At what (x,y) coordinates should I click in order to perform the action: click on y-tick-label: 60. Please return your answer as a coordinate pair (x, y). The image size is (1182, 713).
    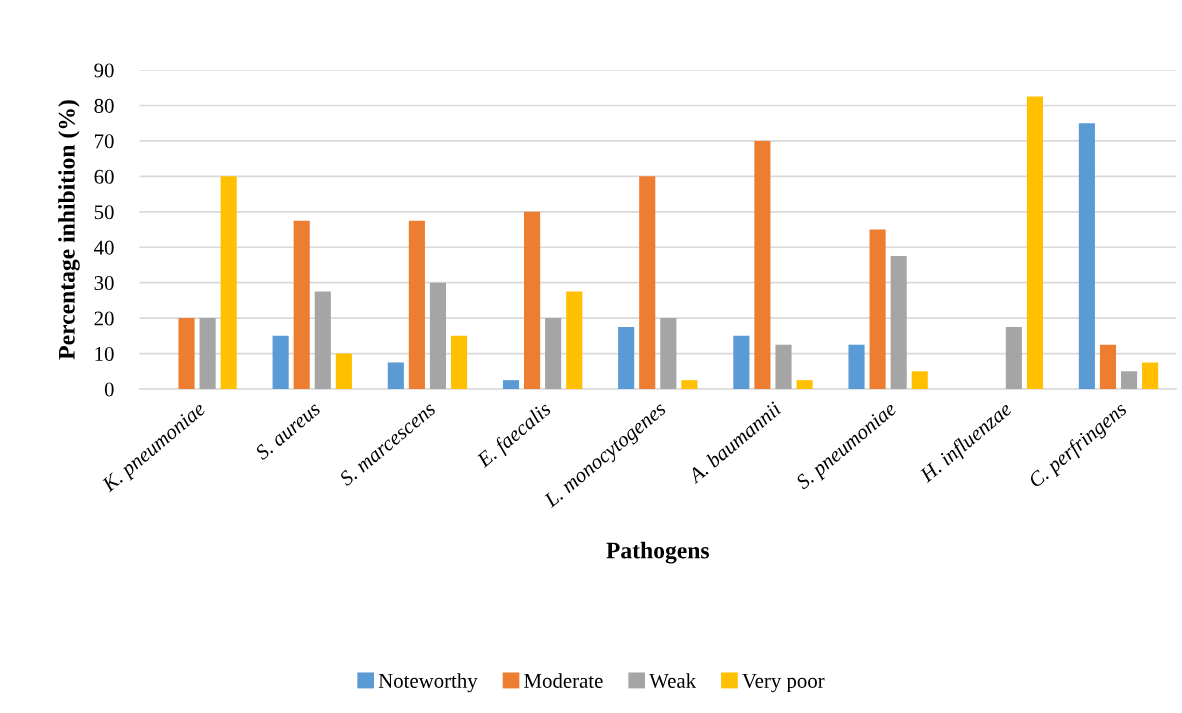
    Looking at the image, I should click on (104, 176).